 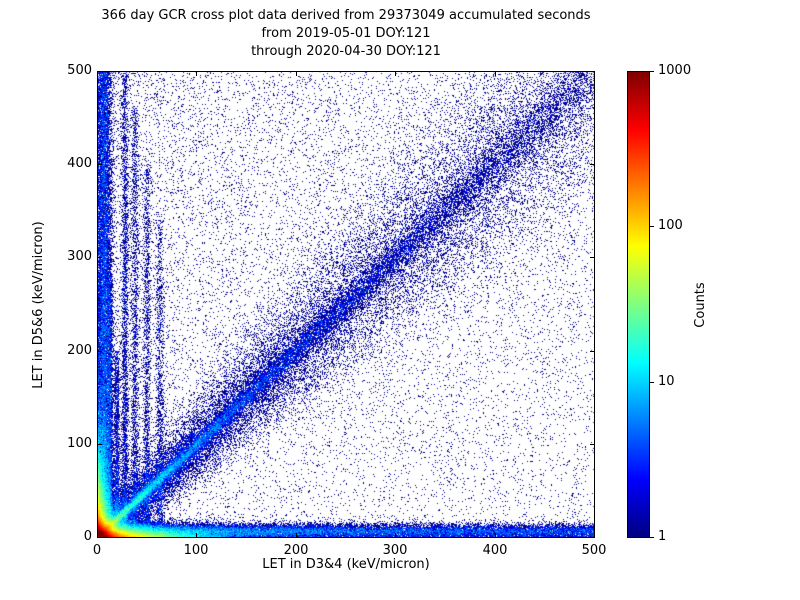 I want to click on x-tick-label: 200, so click(x=296, y=550).